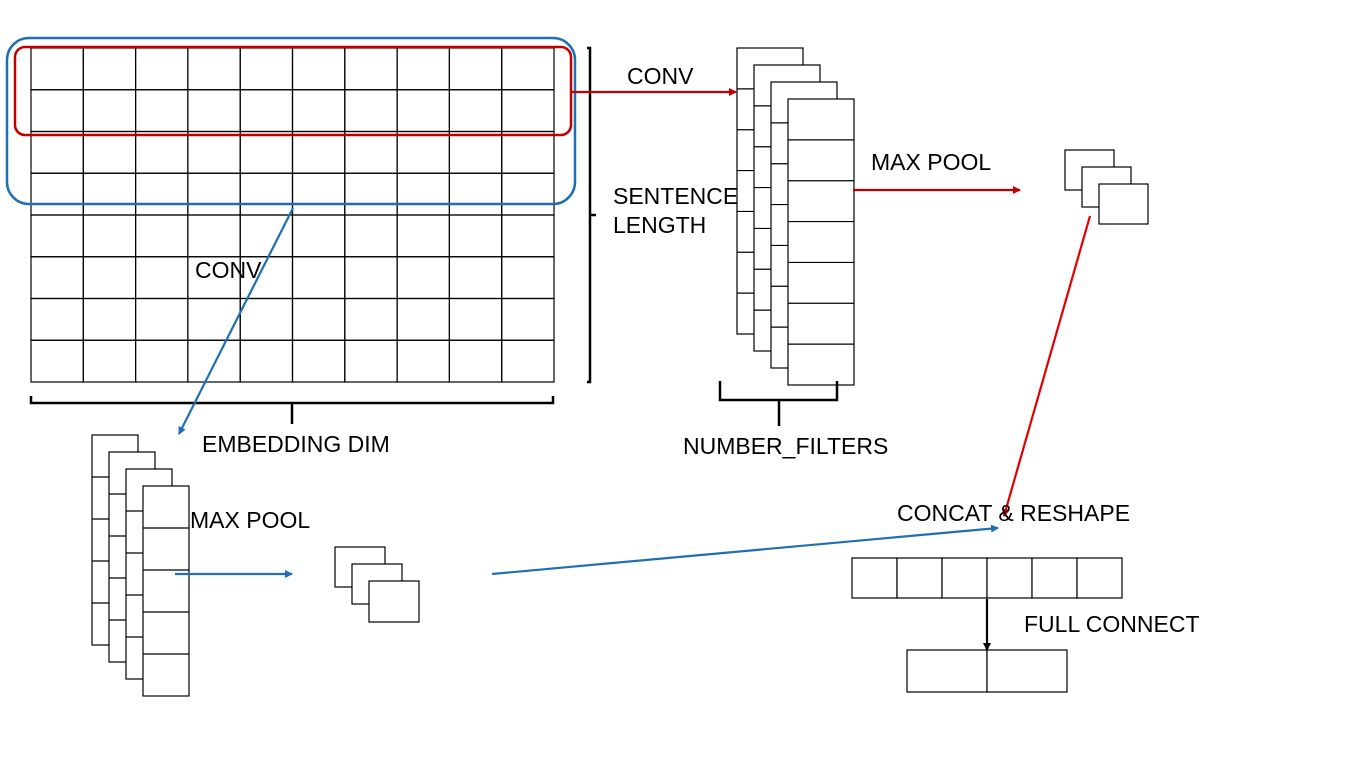 The width and height of the screenshot is (1366, 768). Describe the element at coordinates (1027, 671) in the screenshot. I see `output-cell` at that location.